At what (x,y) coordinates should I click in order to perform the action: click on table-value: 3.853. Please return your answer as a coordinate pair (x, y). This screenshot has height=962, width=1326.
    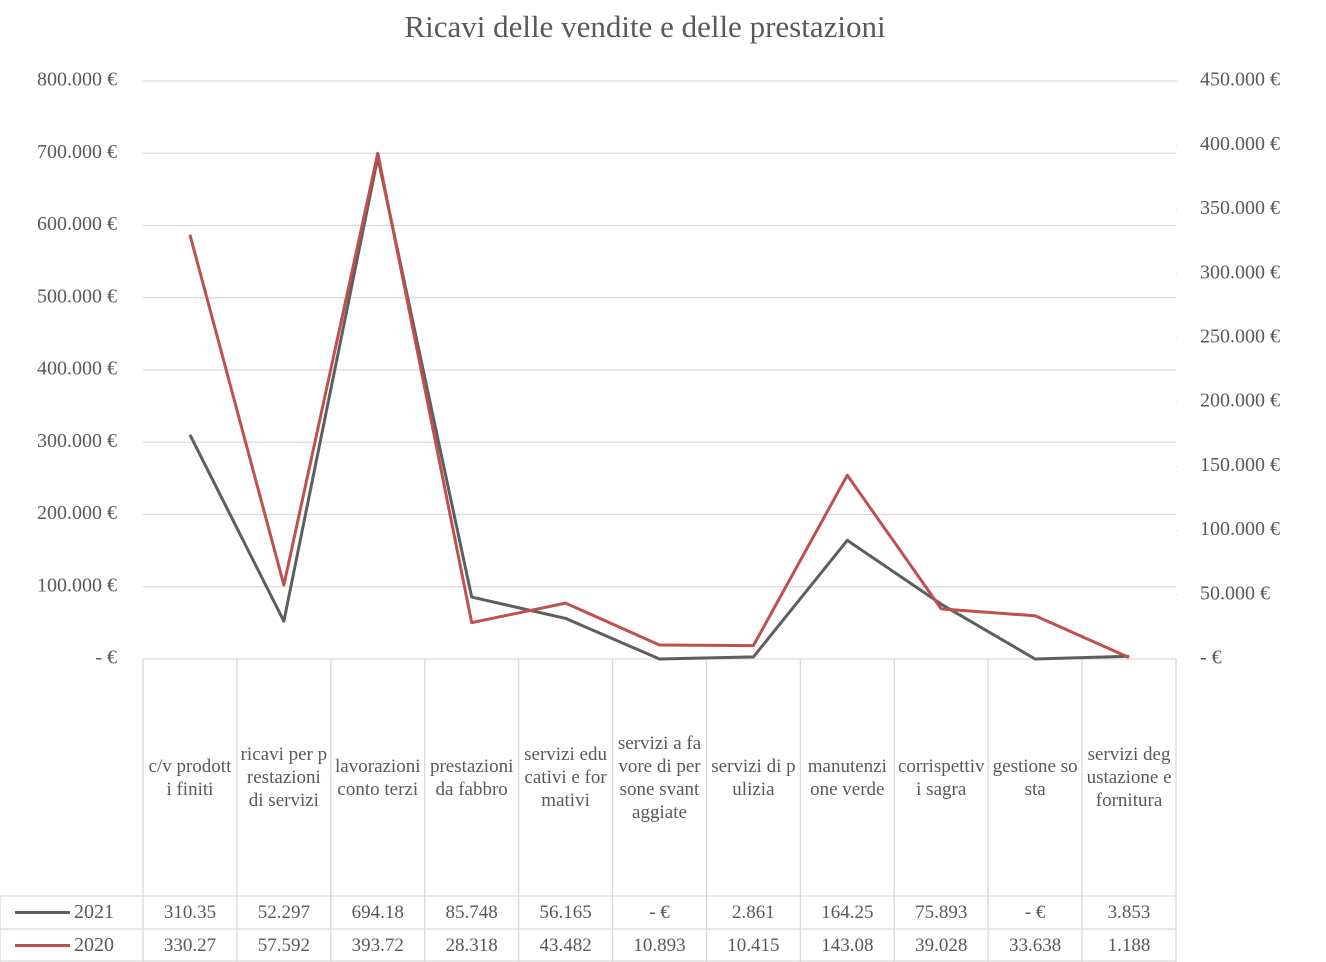
    Looking at the image, I should click on (1129, 912).